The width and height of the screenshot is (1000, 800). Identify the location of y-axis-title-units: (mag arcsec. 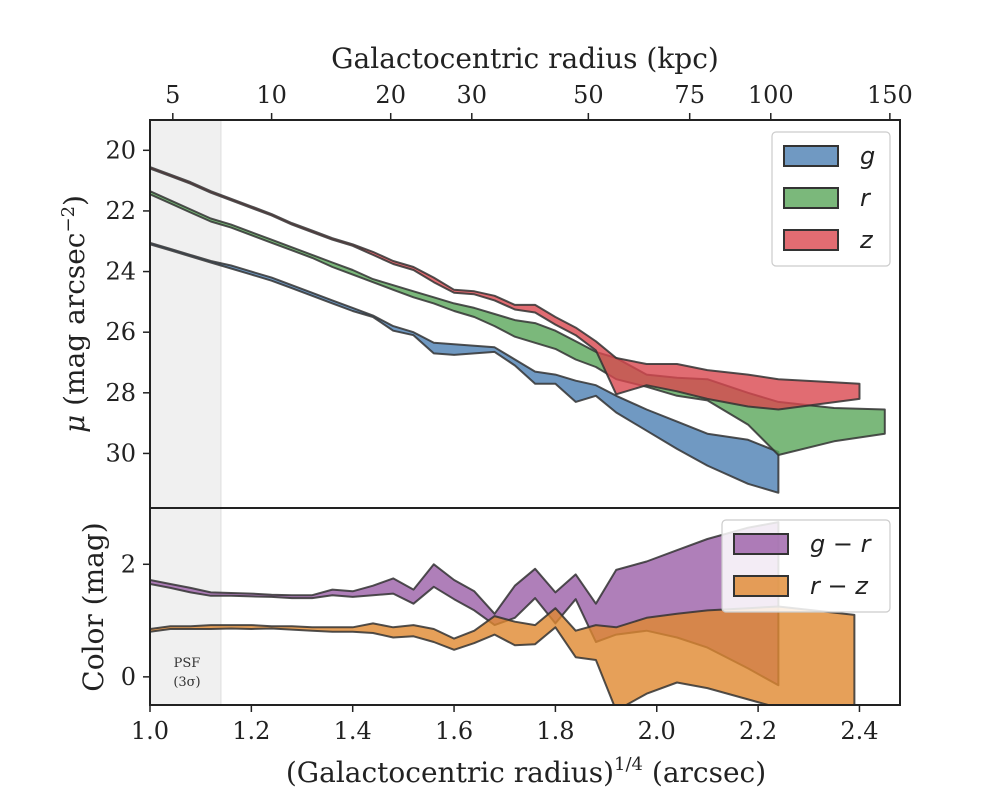
(74, 324).